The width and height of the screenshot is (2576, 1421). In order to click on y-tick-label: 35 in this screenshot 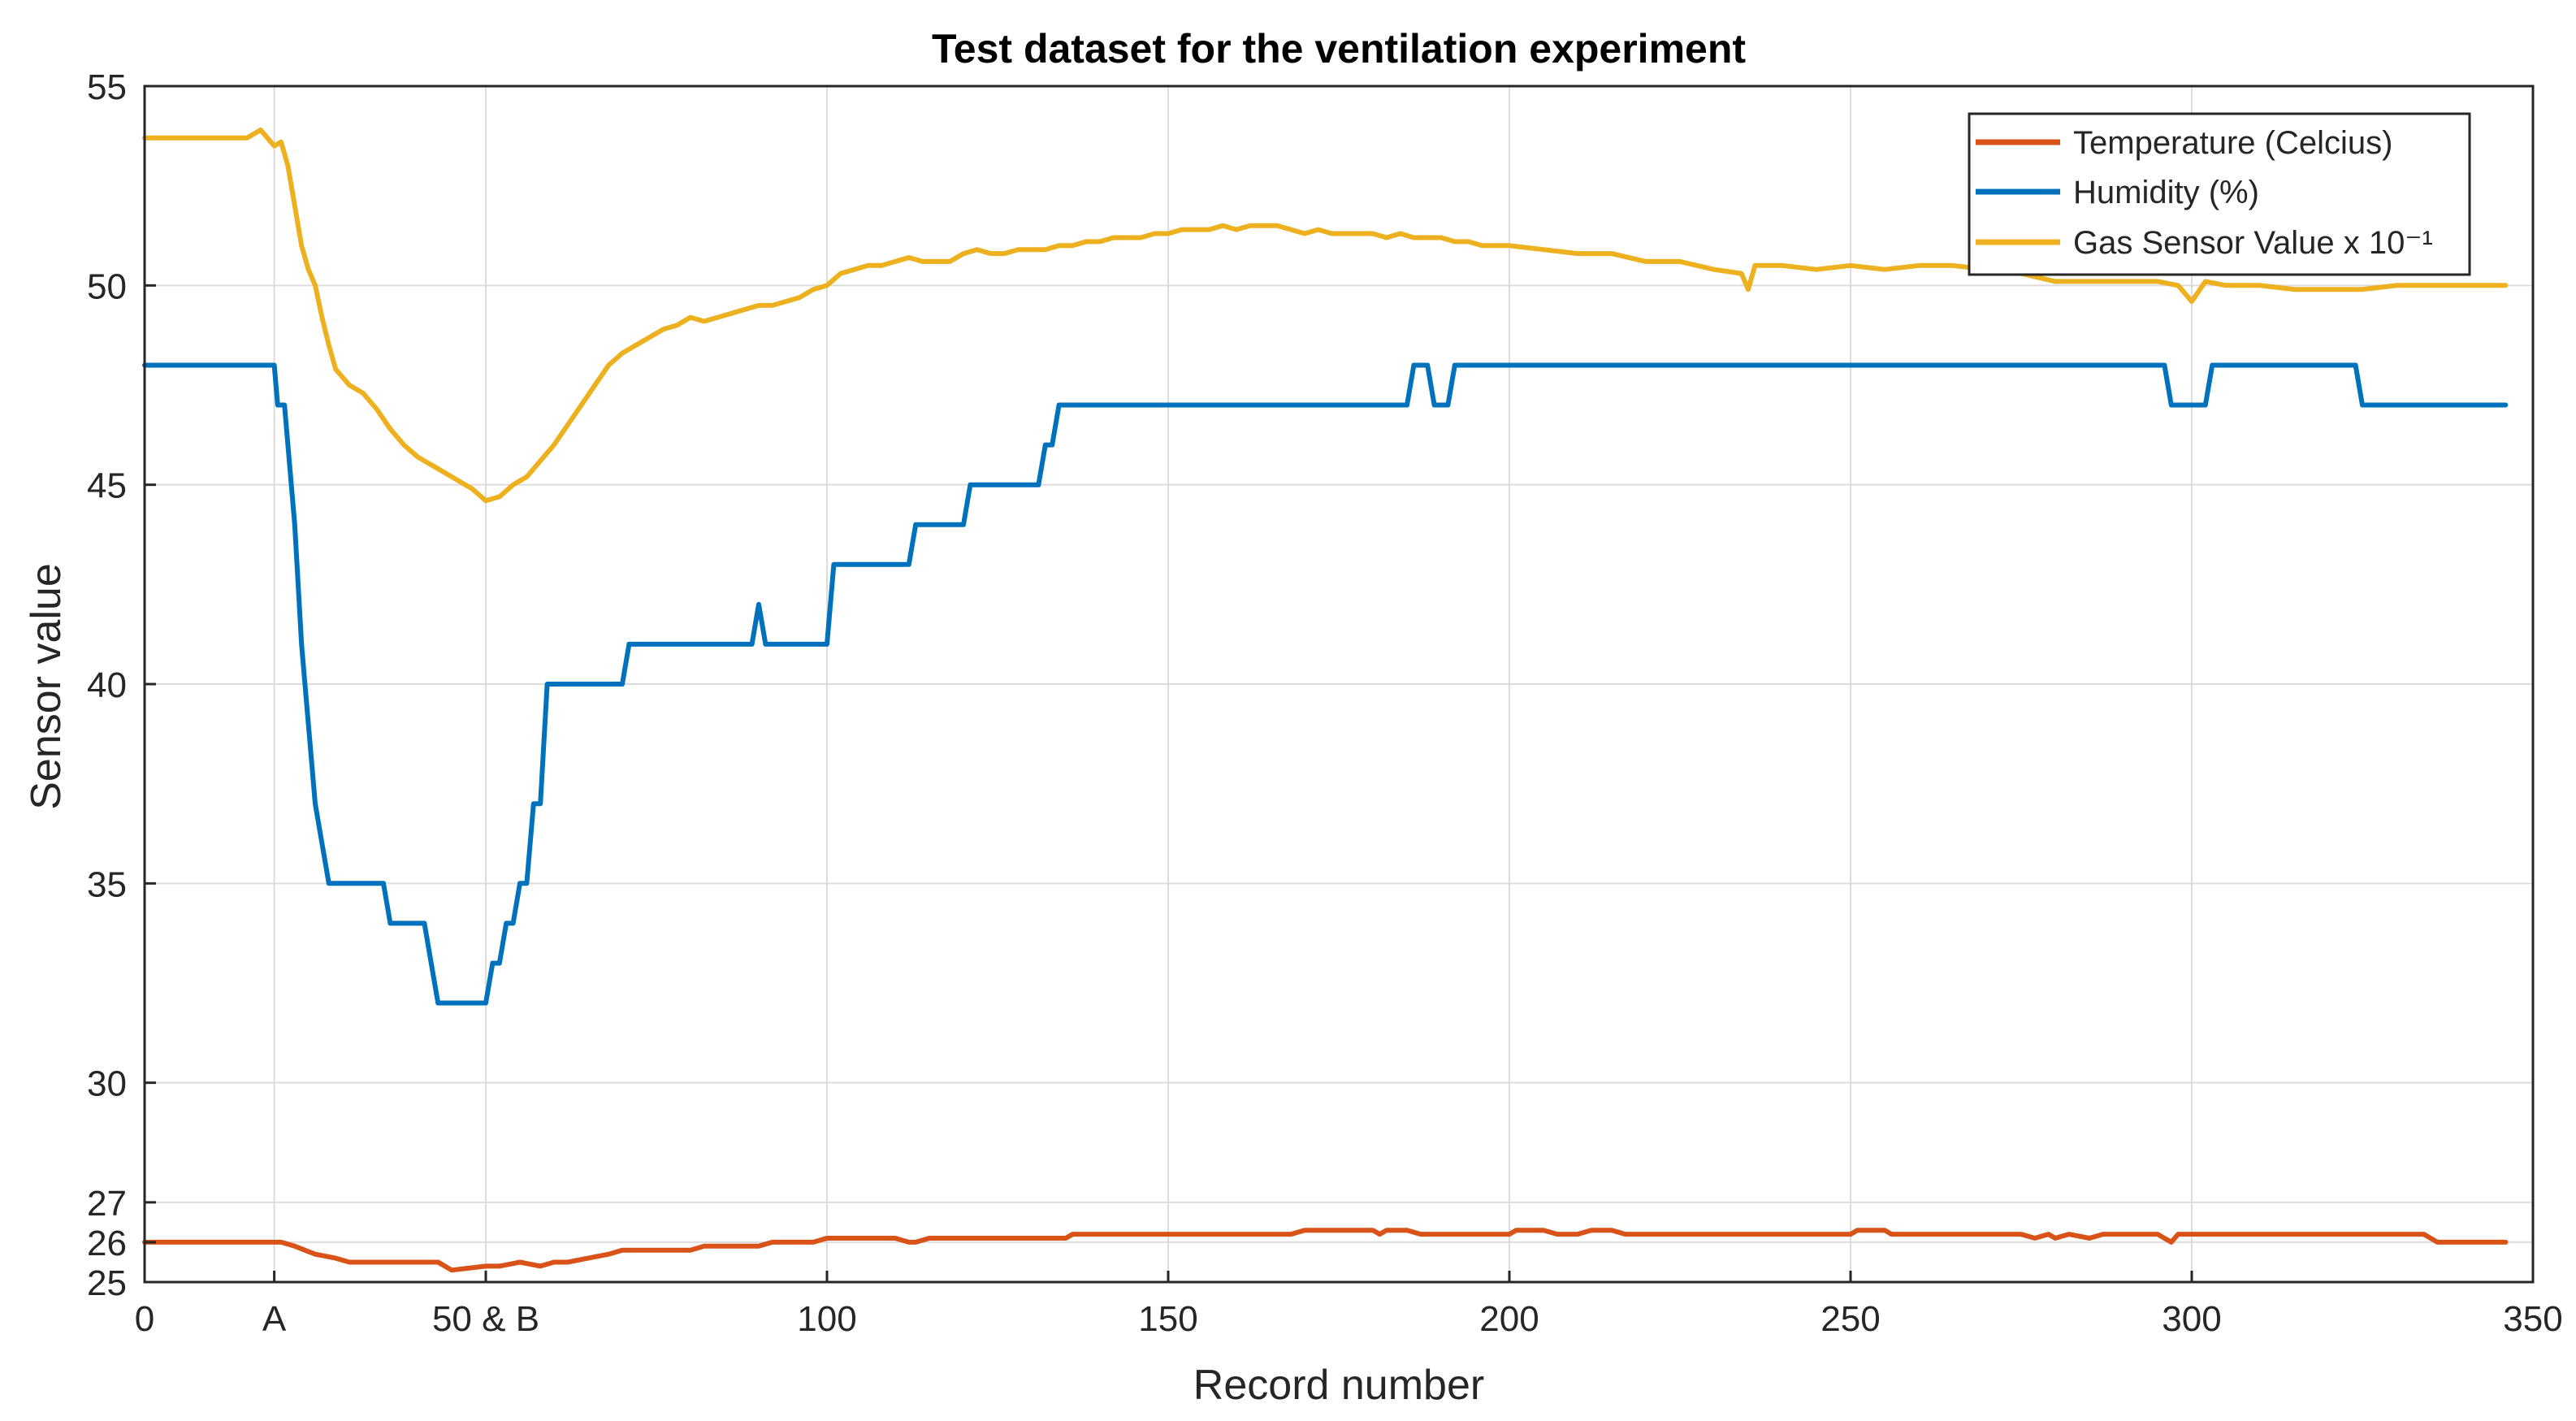, I will do `click(107, 884)`.